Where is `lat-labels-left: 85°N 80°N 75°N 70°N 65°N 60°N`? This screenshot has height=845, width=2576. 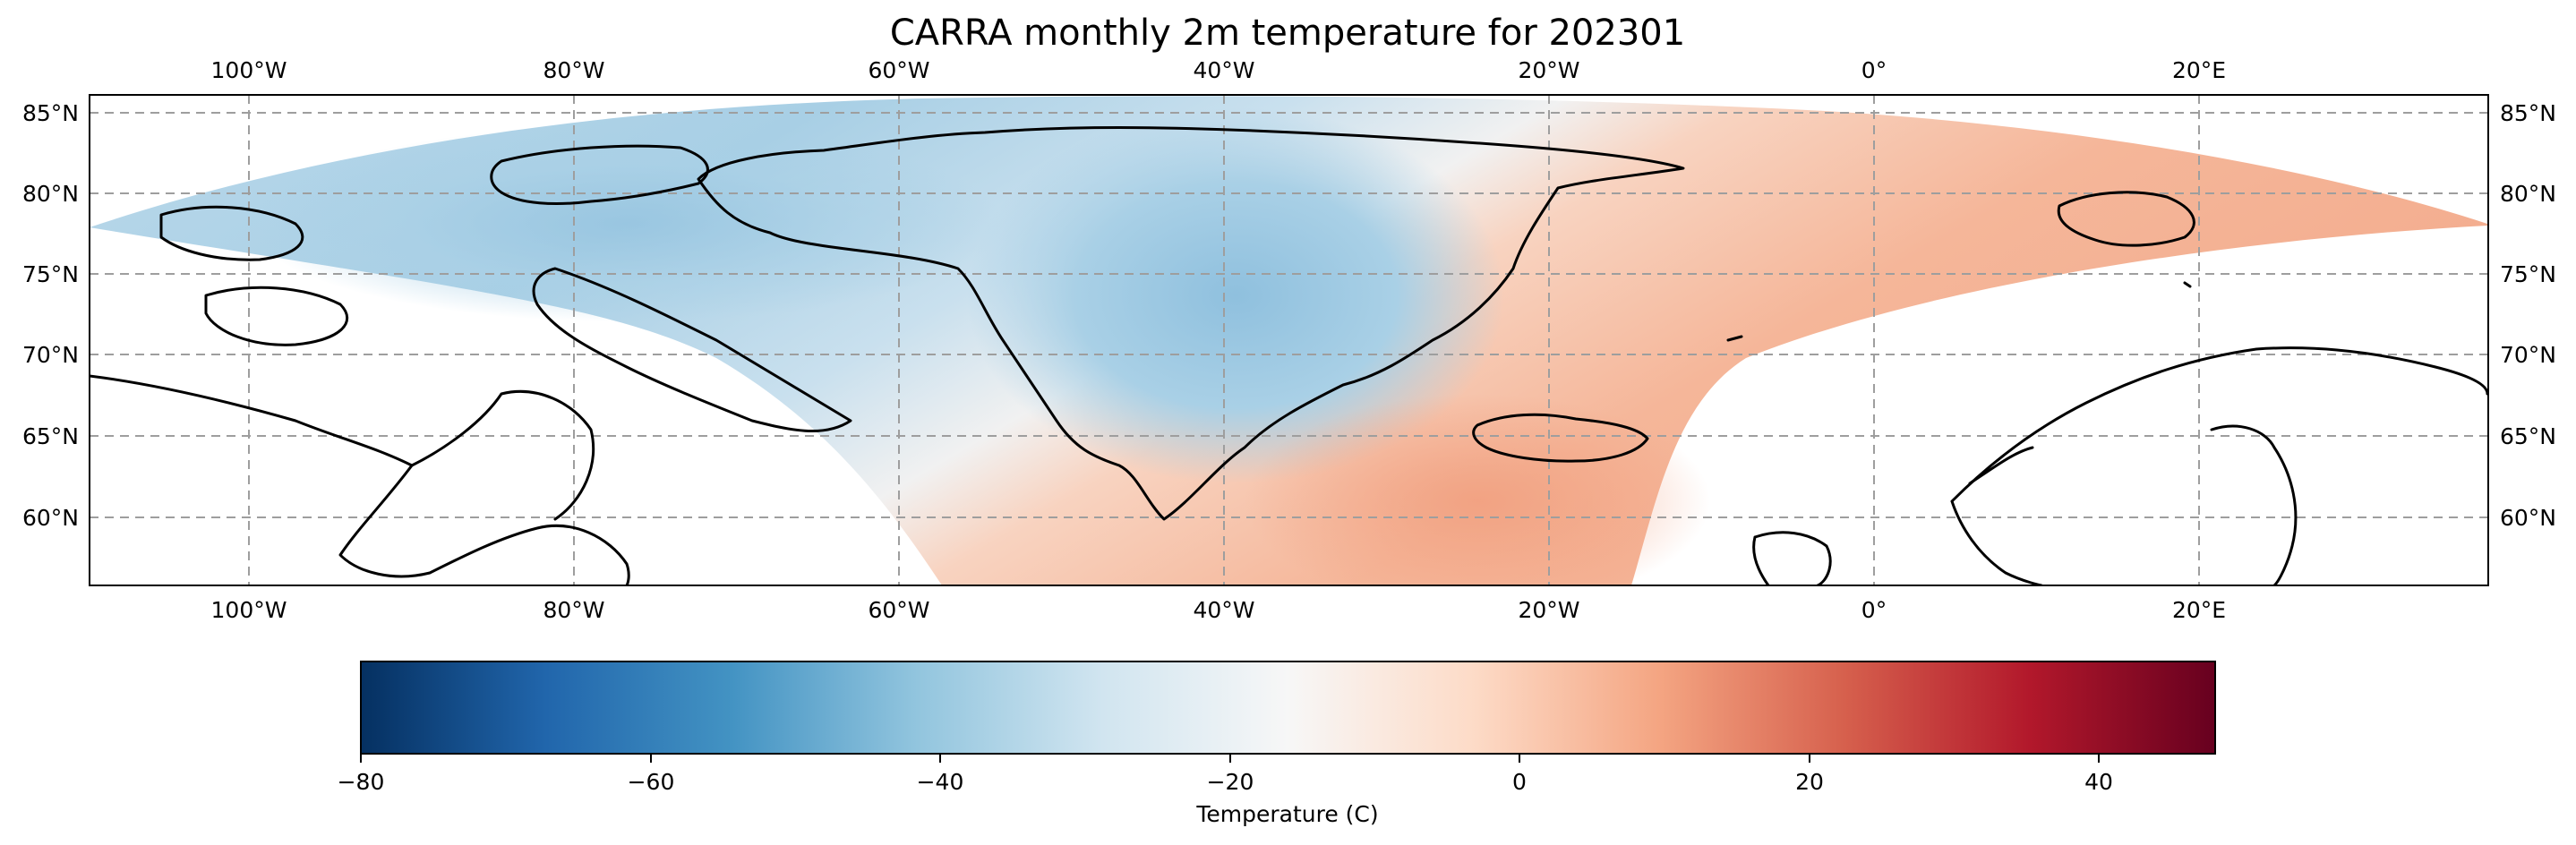
lat-labels-left: 85°N 80°N 75°N 70°N 65°N 60°N is located at coordinates (50, 315).